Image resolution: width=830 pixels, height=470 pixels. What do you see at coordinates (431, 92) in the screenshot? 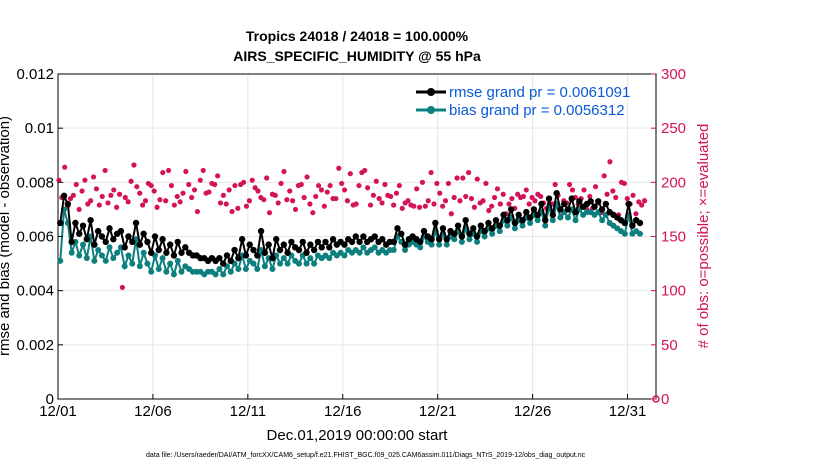
I see `legend-rmse-marker` at bounding box center [431, 92].